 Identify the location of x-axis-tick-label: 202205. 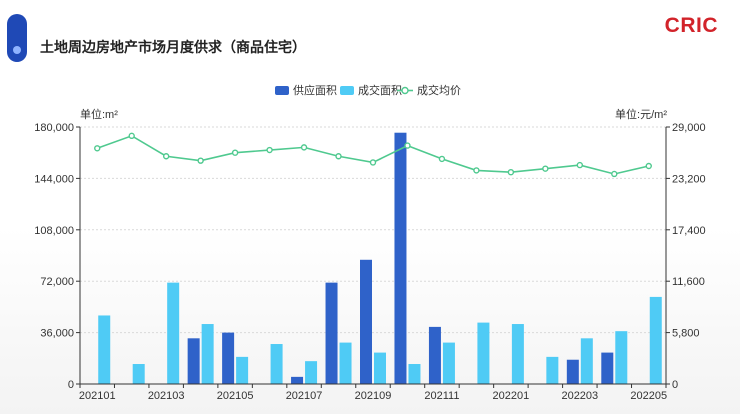
(648, 396).